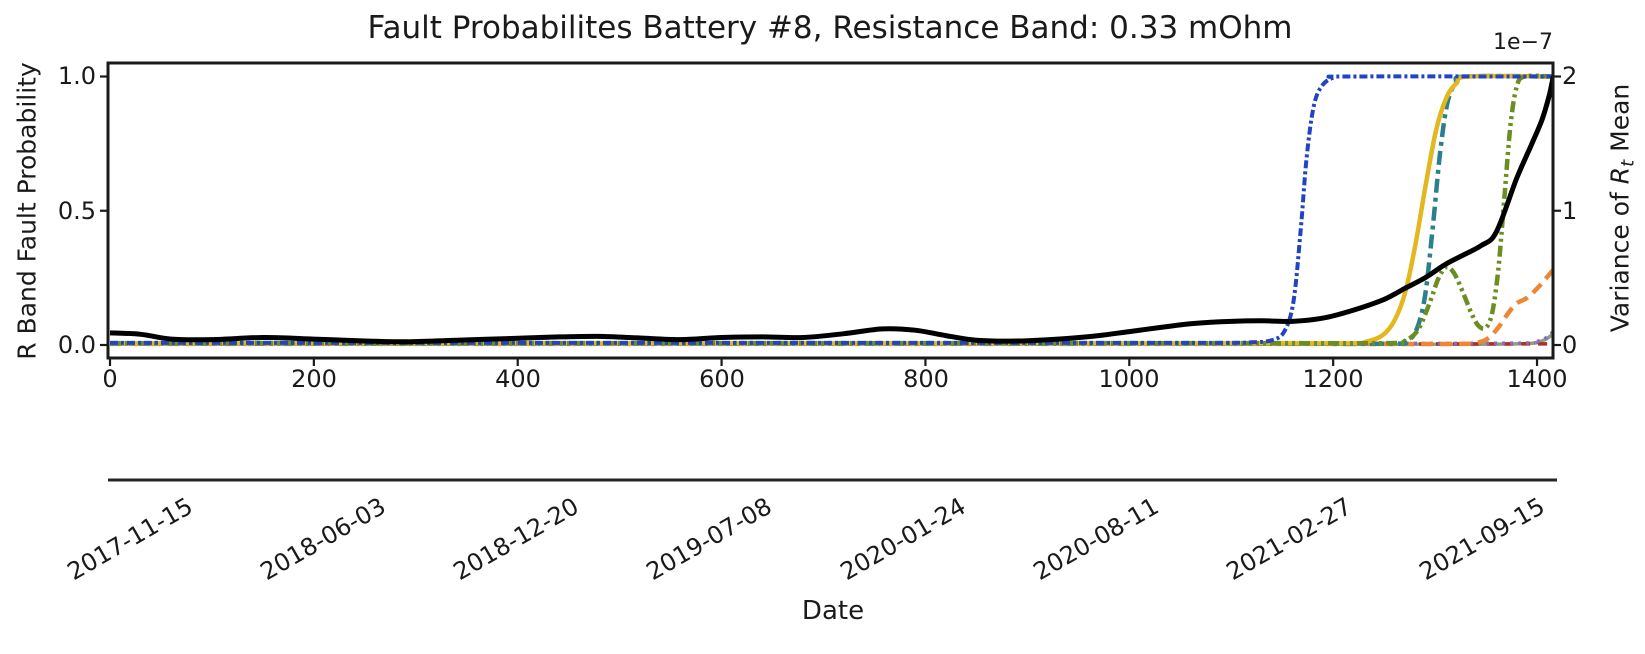  Describe the element at coordinates (1129, 379) in the screenshot. I see `x-tick-1000: 1000` at that location.